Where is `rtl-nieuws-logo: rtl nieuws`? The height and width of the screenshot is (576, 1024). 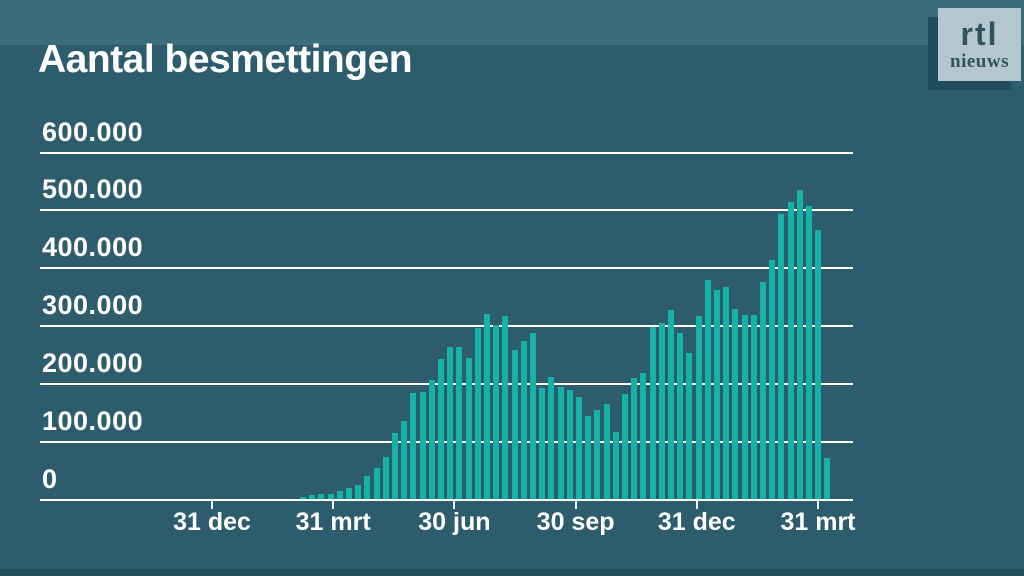
rtl-nieuws-logo: rtl nieuws is located at coordinates (979, 44).